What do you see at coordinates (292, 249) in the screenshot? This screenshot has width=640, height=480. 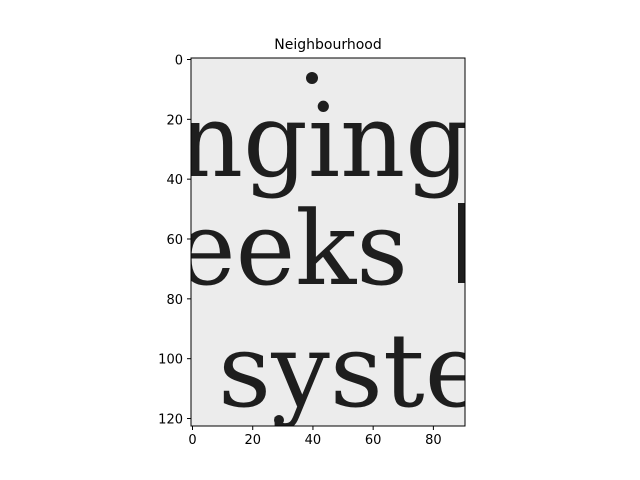 I see `image-text-line-2: eeks` at bounding box center [292, 249].